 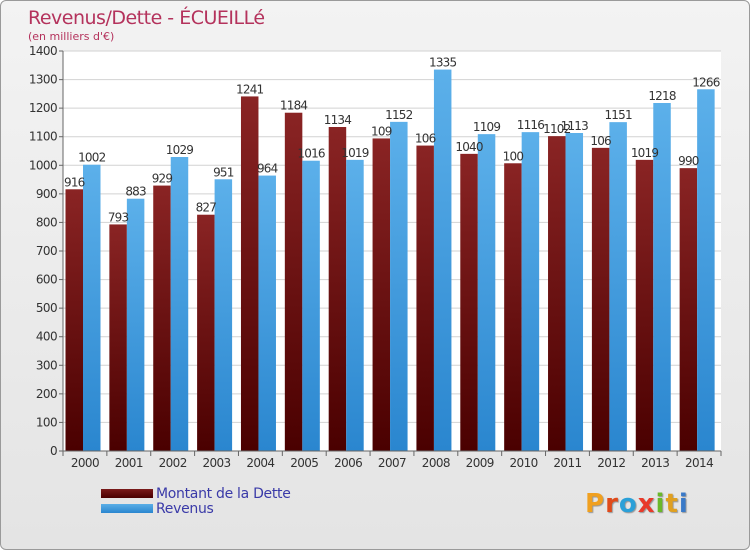 What do you see at coordinates (127, 493) in the screenshot?
I see `legend-swatch-debt` at bounding box center [127, 493].